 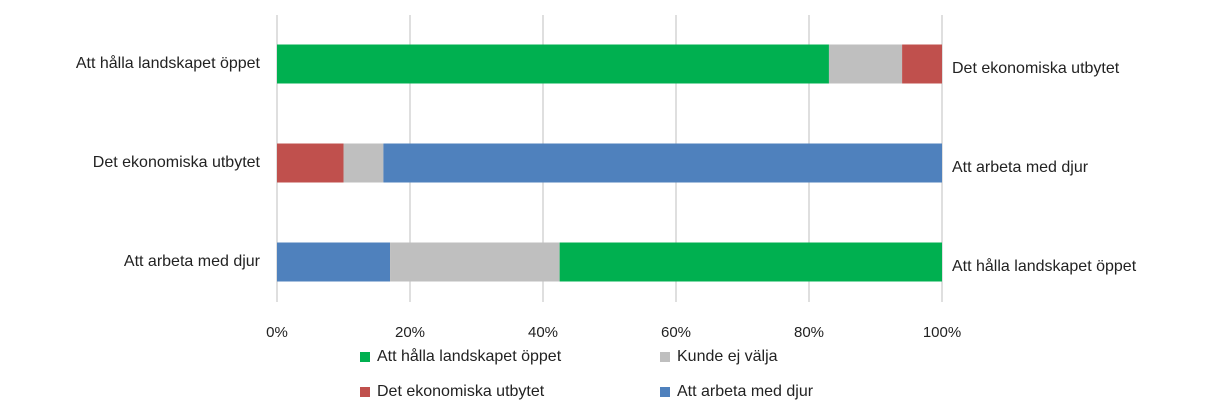 I want to click on right-label: Att arbeta med djur, so click(x=1020, y=167).